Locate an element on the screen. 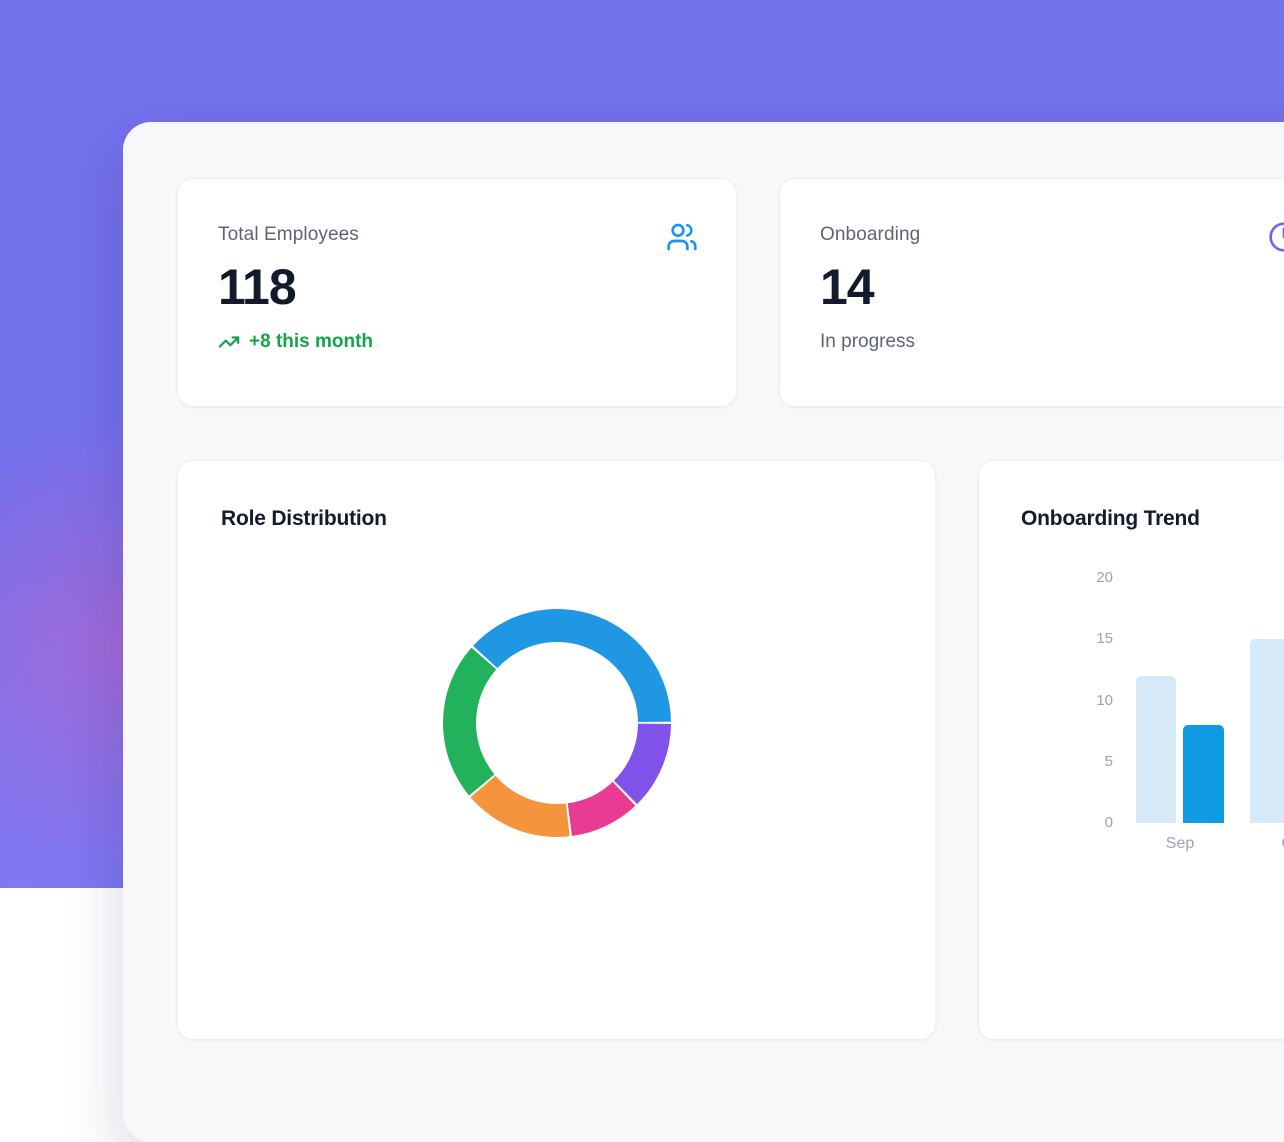 This screenshot has width=1284, height=1142. pink-segment is located at coordinates (601, 809).